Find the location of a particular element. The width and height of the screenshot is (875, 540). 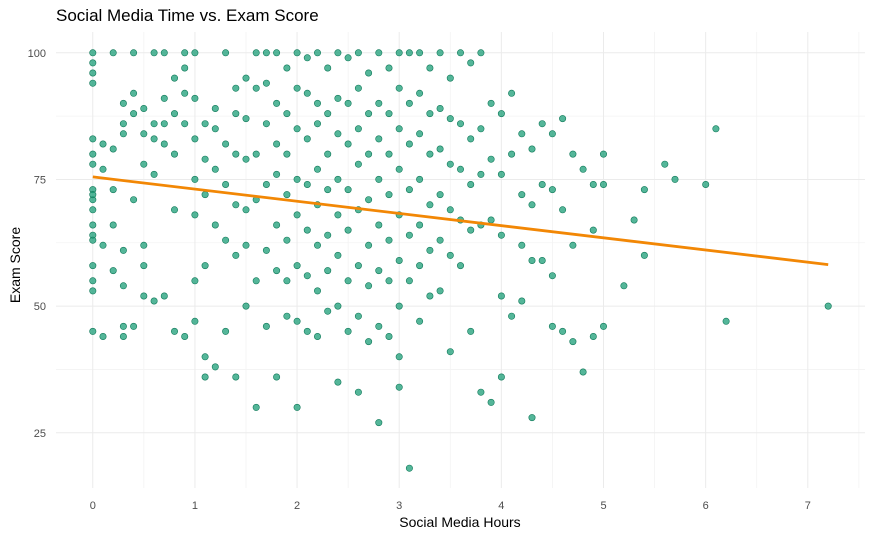

y-tick-label: 25 is located at coordinates (40, 434).